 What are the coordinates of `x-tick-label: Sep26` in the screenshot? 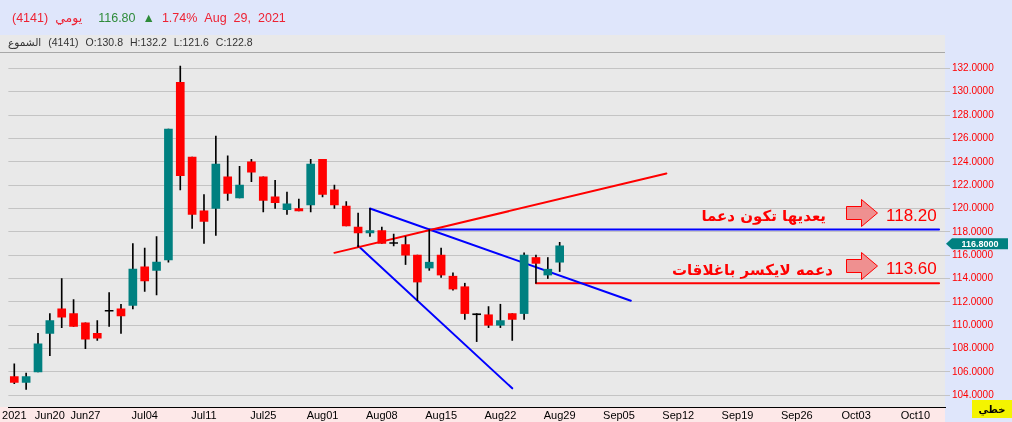 It's located at (796, 414).